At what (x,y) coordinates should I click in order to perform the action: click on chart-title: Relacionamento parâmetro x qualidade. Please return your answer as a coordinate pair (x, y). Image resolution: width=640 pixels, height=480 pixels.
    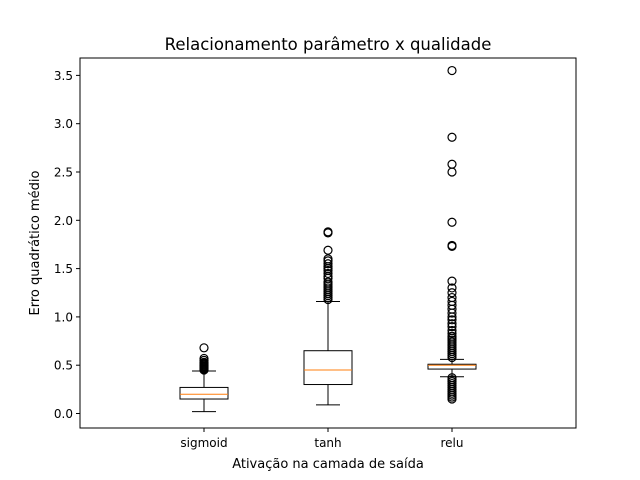
    Looking at the image, I should click on (328, 44).